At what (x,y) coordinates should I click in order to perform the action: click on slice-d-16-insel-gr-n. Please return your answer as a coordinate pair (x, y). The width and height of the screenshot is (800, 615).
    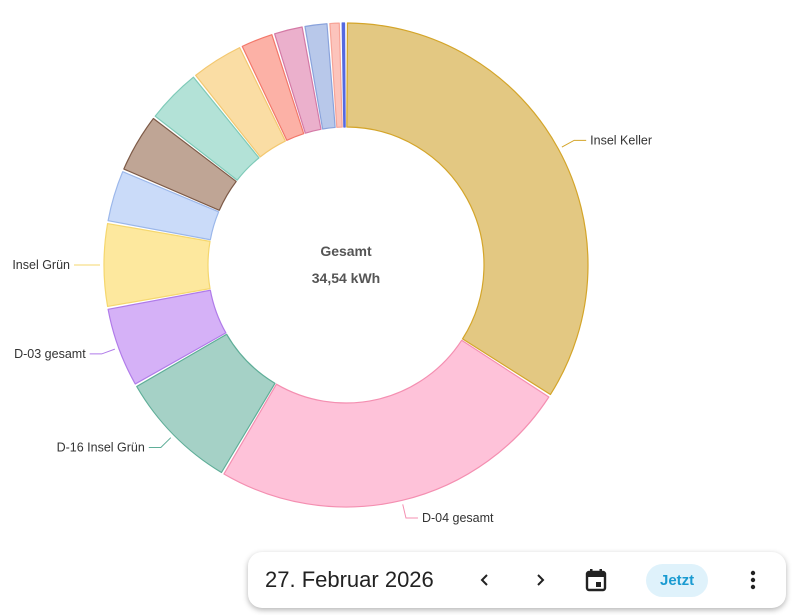
    Looking at the image, I should click on (206, 403).